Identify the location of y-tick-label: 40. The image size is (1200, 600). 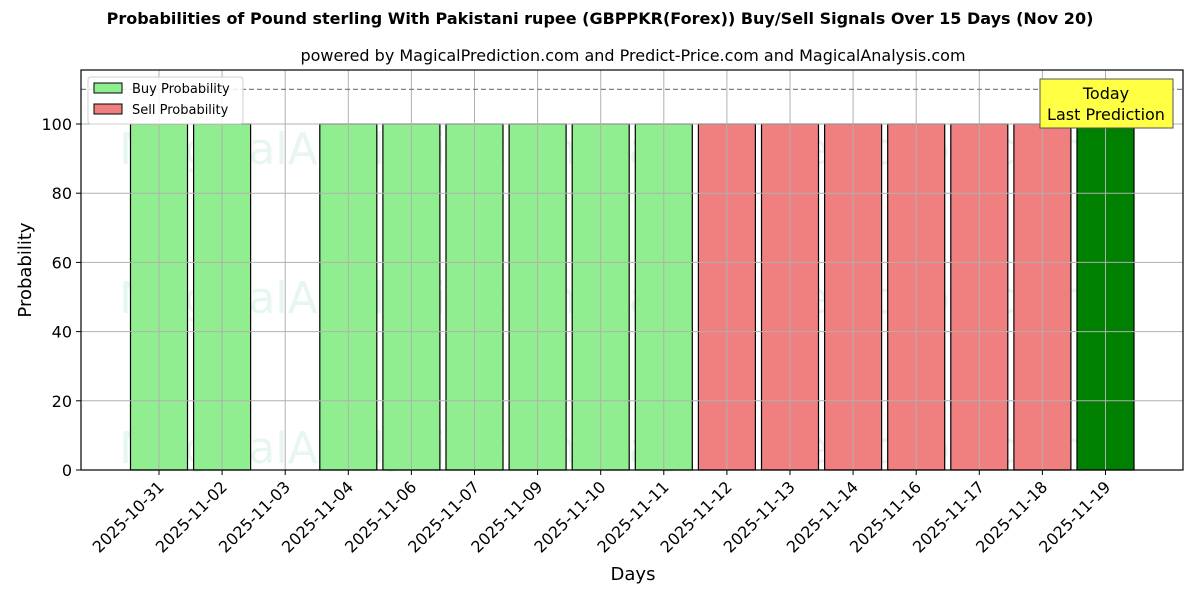
(62, 332).